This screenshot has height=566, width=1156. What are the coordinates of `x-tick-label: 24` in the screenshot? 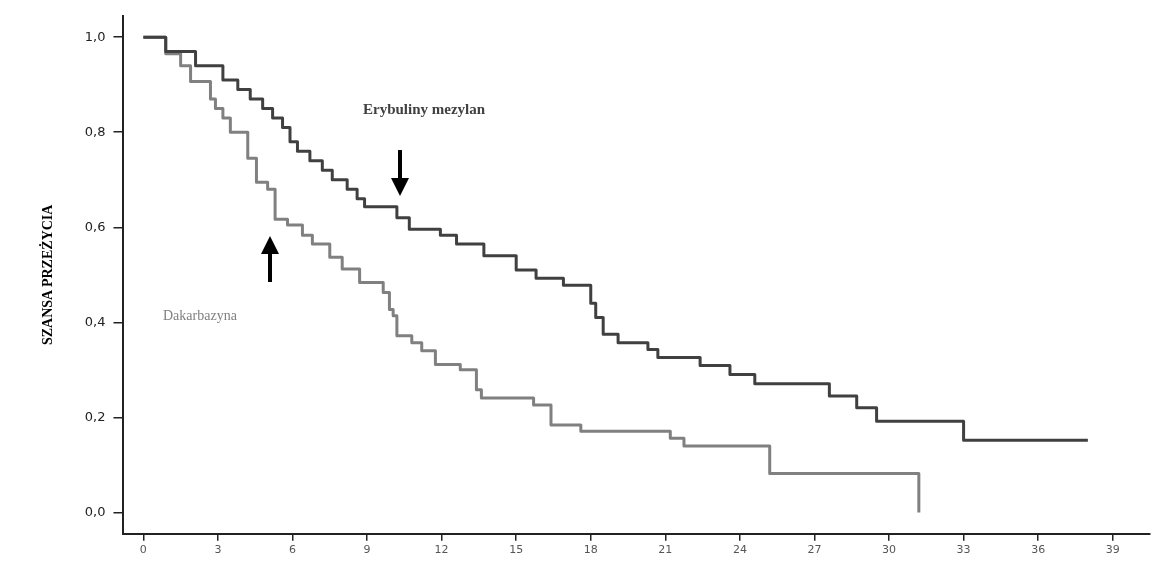 It's located at (739, 550).